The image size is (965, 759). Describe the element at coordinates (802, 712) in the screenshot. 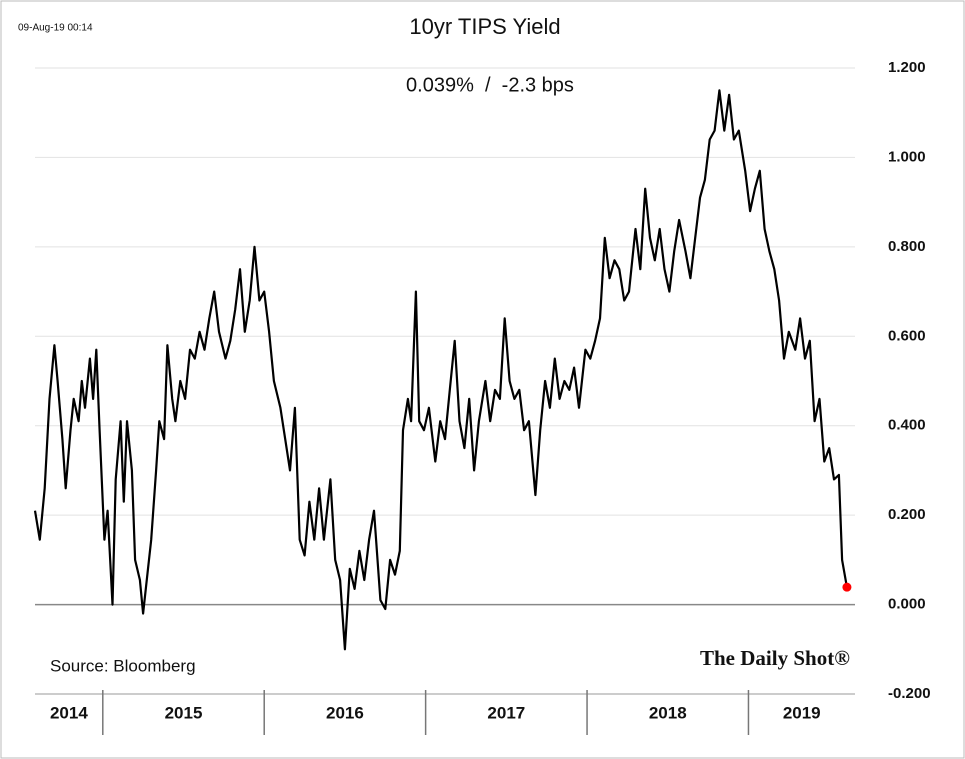

I see `x-tick-label: 2019` at that location.